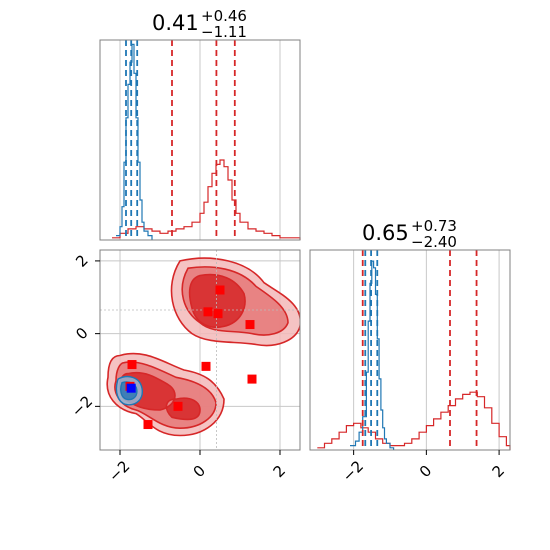  Describe the element at coordinates (81, 260) in the screenshot. I see `y-tick-label: 2` at that location.